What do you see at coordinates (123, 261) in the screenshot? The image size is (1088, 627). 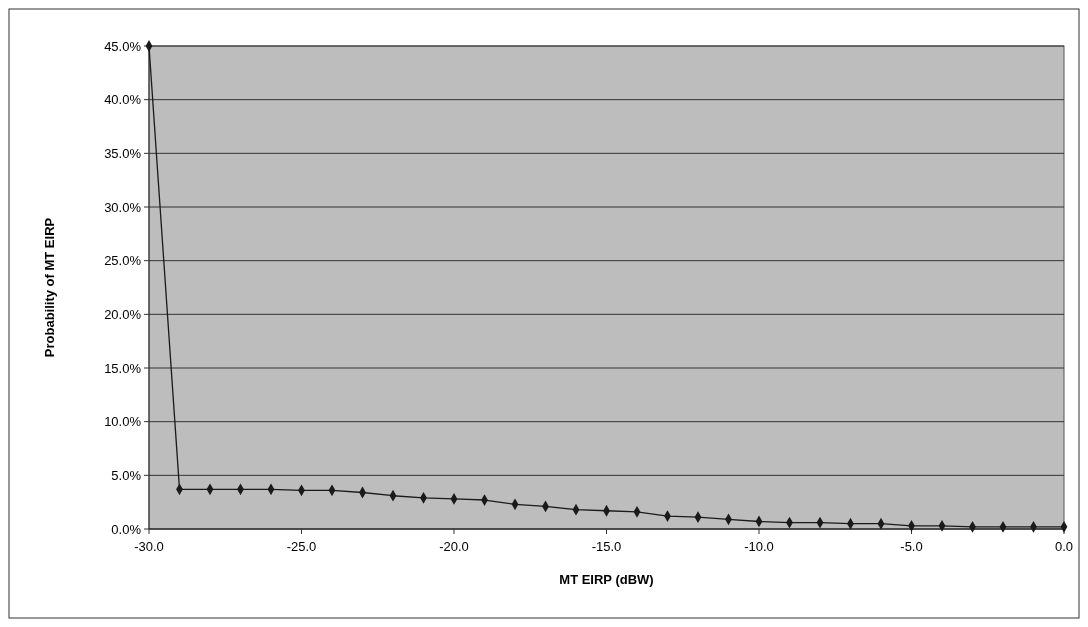 I see `y-tick-label: 25.0%` at bounding box center [123, 261].